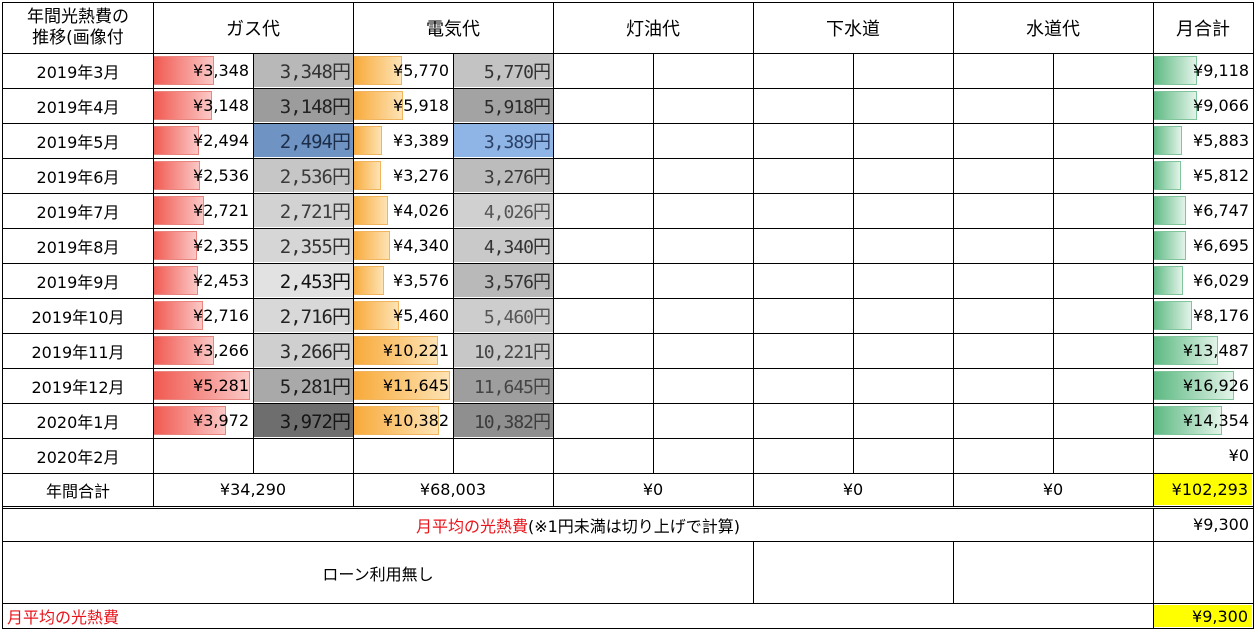 The height and width of the screenshot is (632, 1258). I want to click on monthly-total-cell: ¥8,176, so click(1203, 315).